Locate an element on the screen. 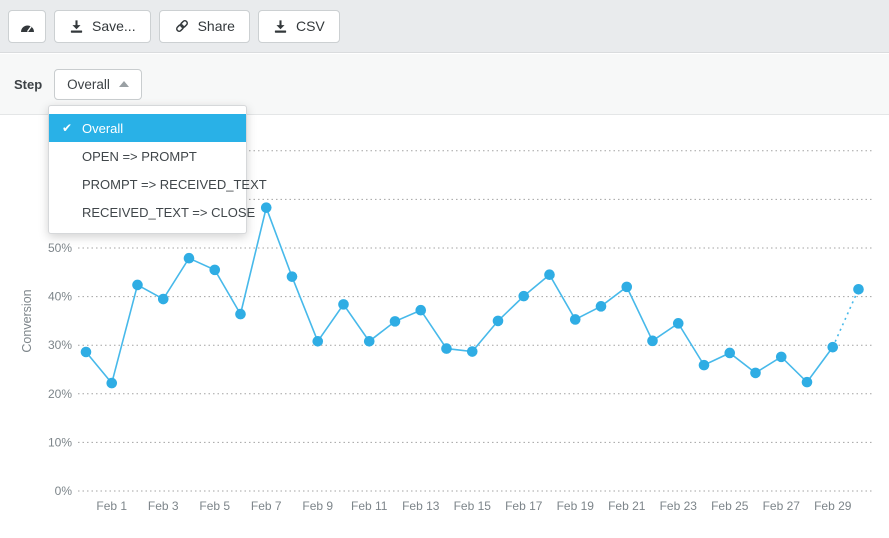 This screenshot has width=889, height=538. toolbar: Save... Share CSV is located at coordinates (444, 26).